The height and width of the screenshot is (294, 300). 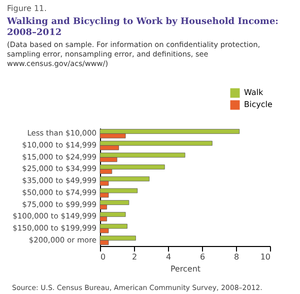 I want to click on x-tick-label: 0, so click(x=103, y=257).